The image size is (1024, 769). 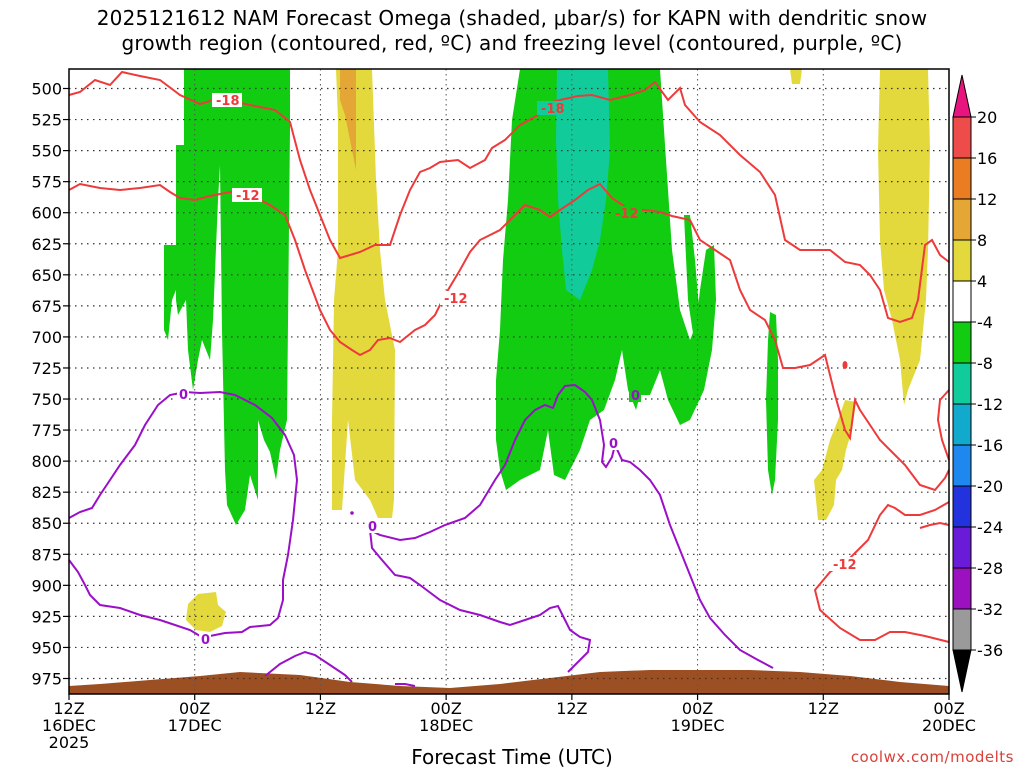 What do you see at coordinates (985, 322) in the screenshot?
I see `colorbar-tick-label: -4` at bounding box center [985, 322].